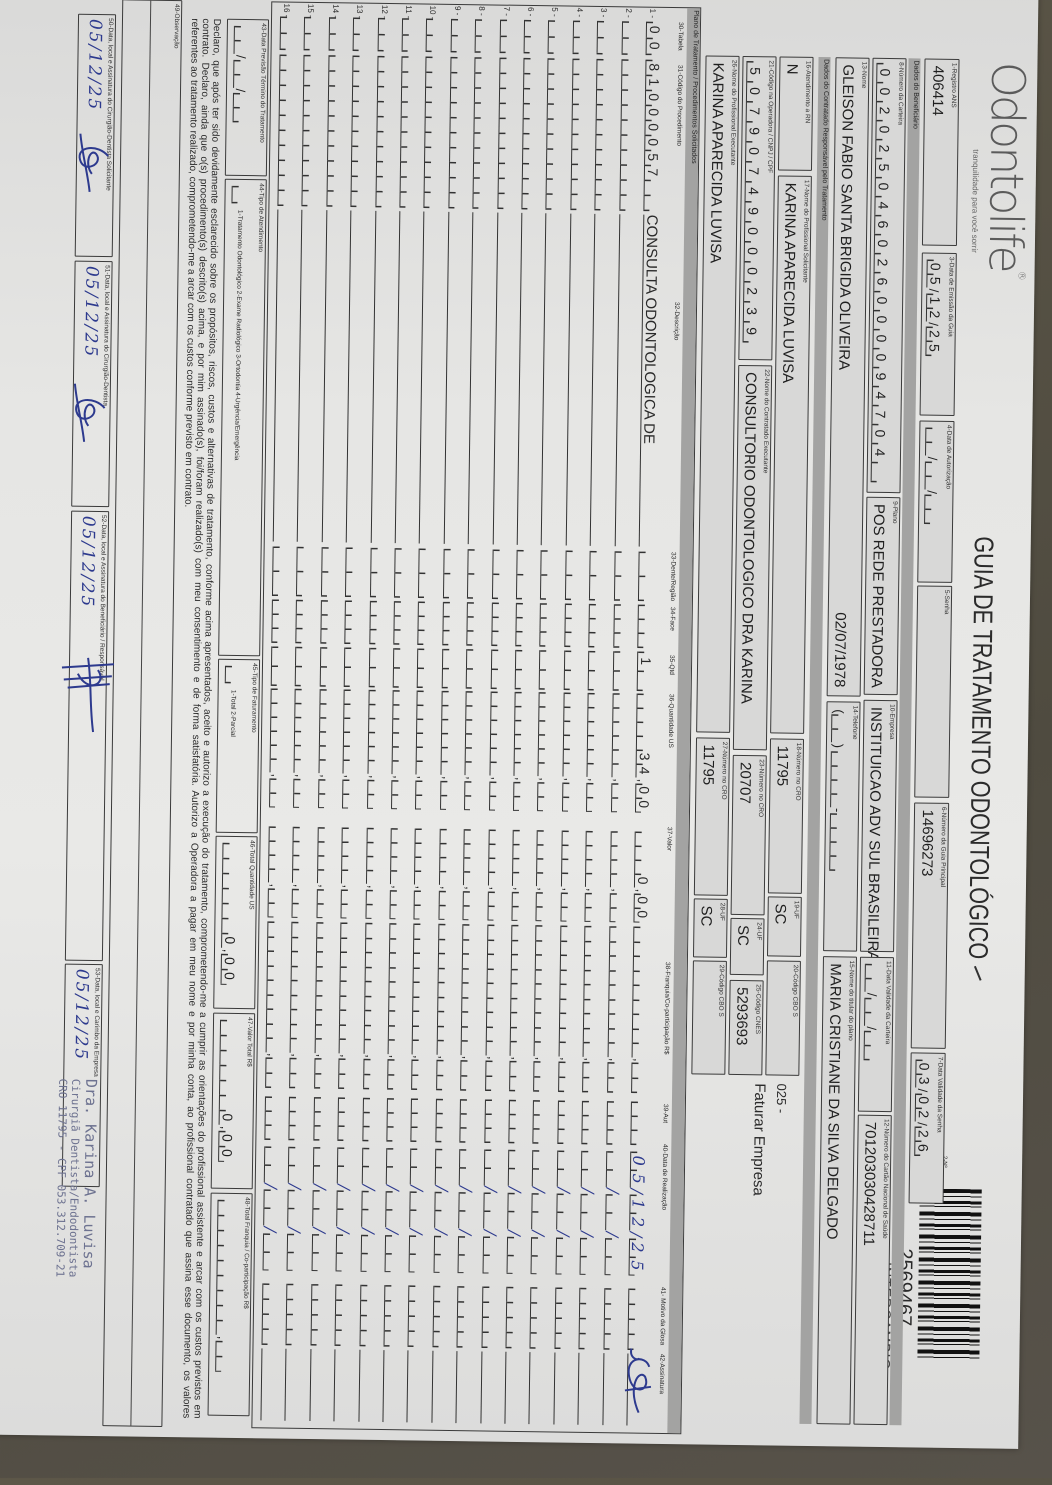 The height and width of the screenshot is (1485, 1052). Describe the element at coordinates (230, 1305) in the screenshot. I see `total-franquia-field: 48-Total Franquia / Co-participação R$,` at that location.